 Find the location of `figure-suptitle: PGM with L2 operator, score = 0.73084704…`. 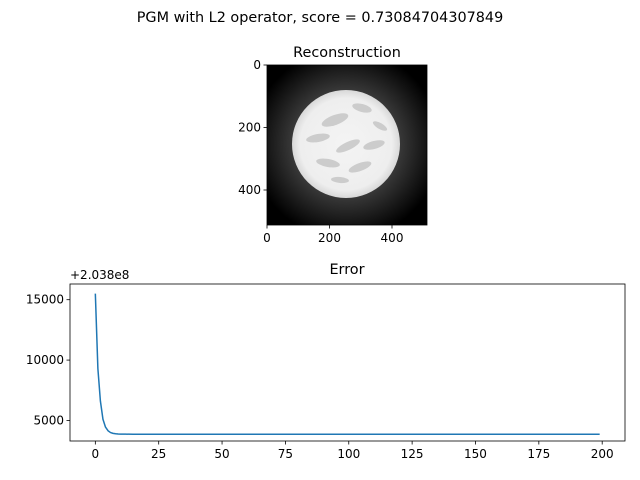

figure-suptitle: PGM with L2 operator, score = 0.73084704… is located at coordinates (320, 18).